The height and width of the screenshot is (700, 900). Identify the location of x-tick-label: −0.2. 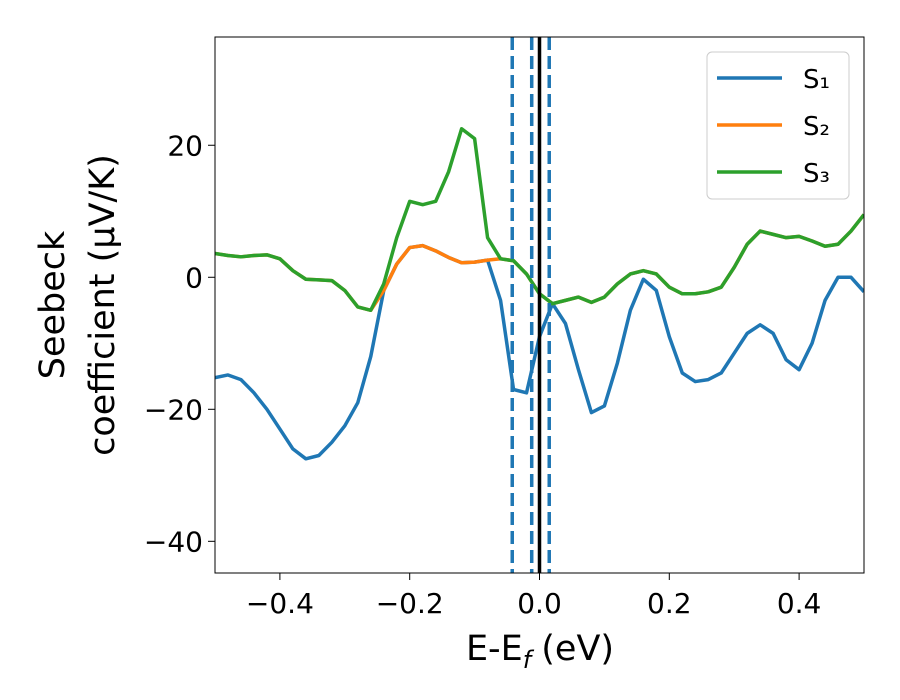
(410, 603).